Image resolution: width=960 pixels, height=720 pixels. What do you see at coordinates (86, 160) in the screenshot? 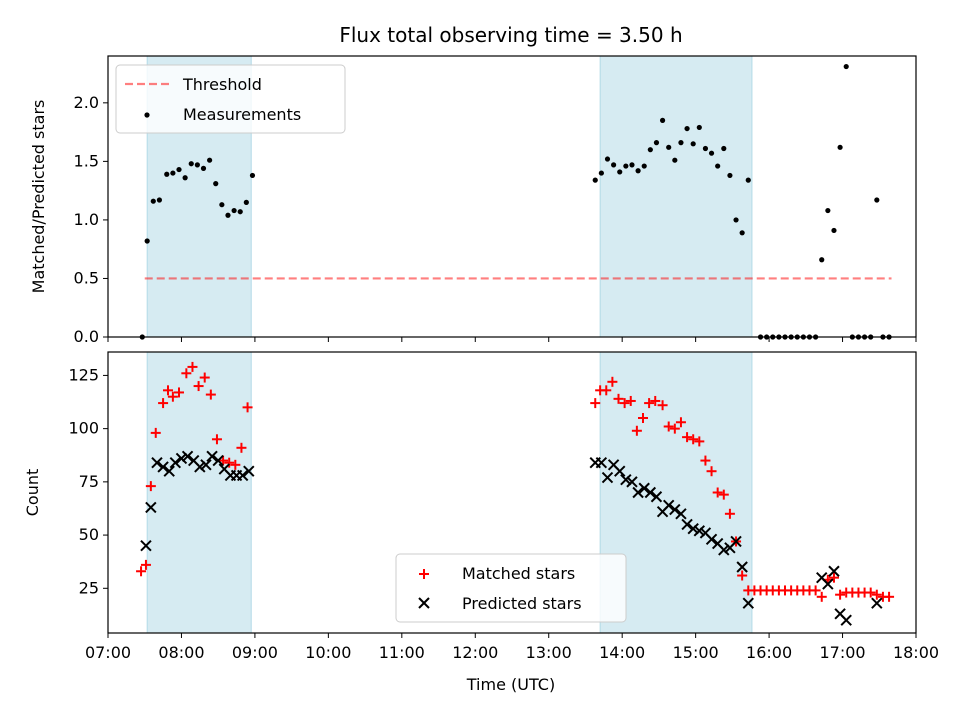
I see `y-tick-label: 1.5` at bounding box center [86, 160].